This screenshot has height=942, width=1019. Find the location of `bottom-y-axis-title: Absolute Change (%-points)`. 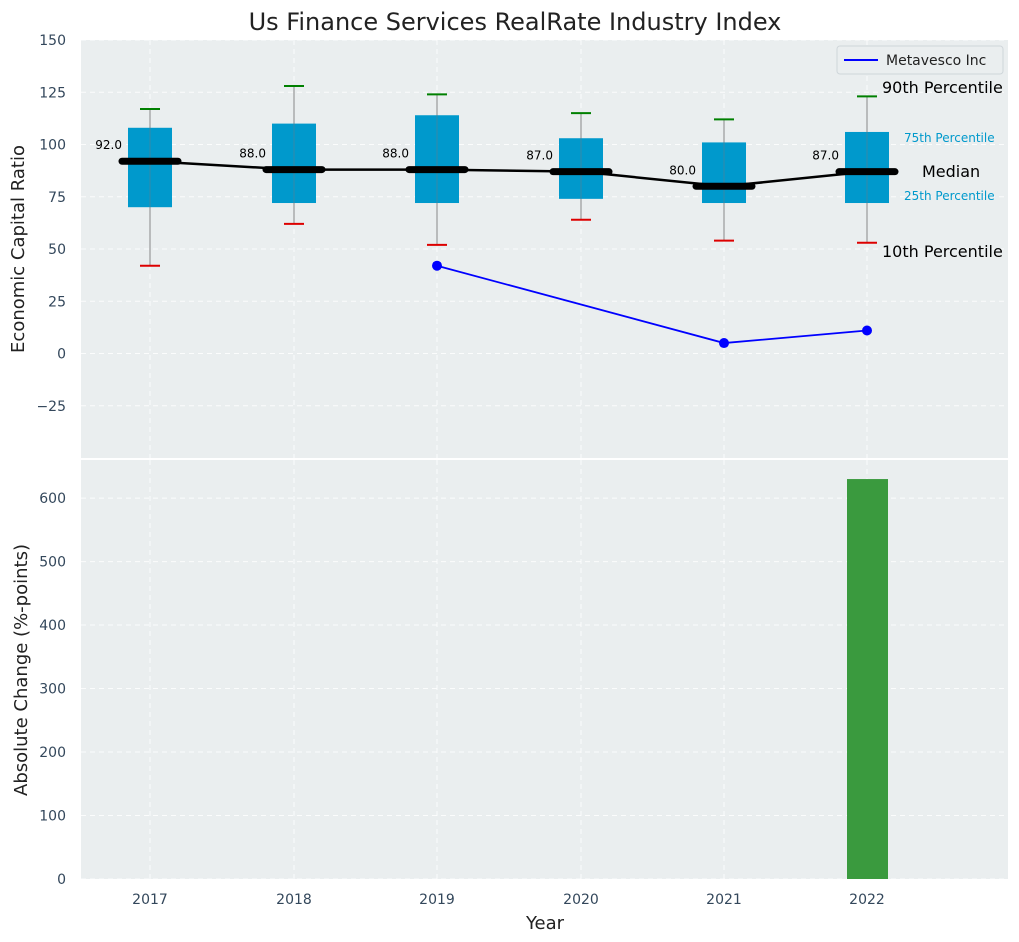

bottom-y-axis-title: Absolute Change (%-points) is located at coordinates (21, 670).